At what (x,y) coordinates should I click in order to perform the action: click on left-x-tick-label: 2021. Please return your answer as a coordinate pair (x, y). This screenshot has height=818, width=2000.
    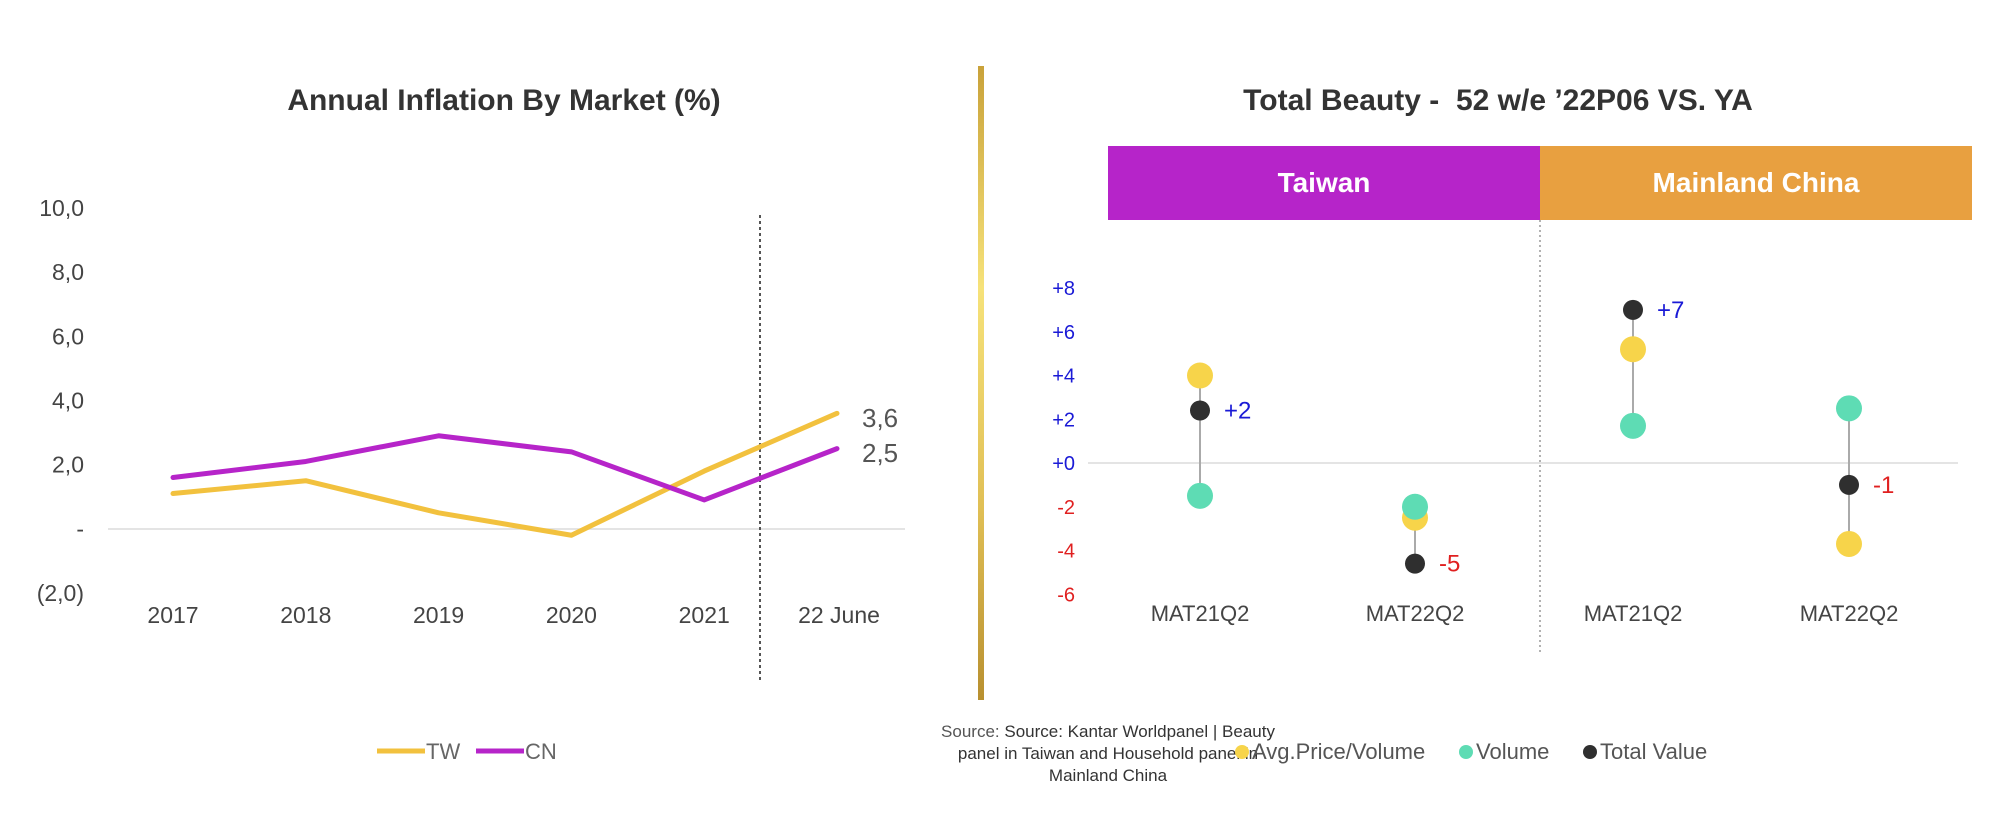
    Looking at the image, I should click on (704, 615).